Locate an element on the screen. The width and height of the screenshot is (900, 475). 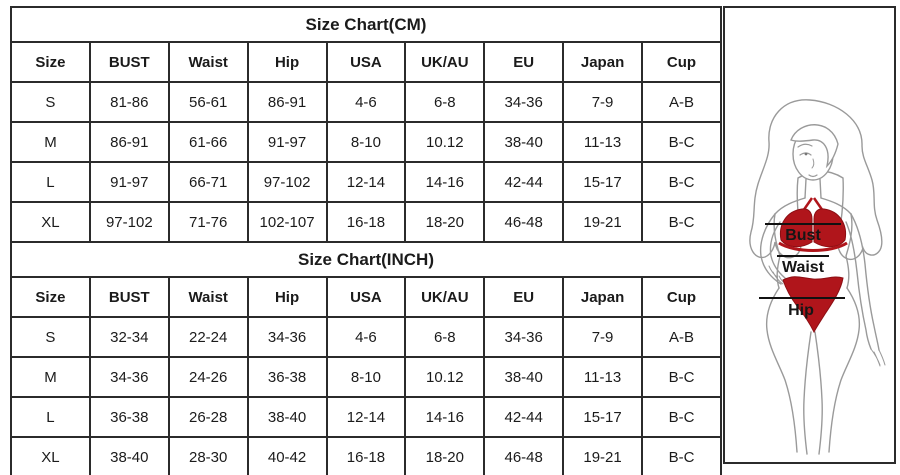
value-cell: 8-10 is located at coordinates (366, 377).